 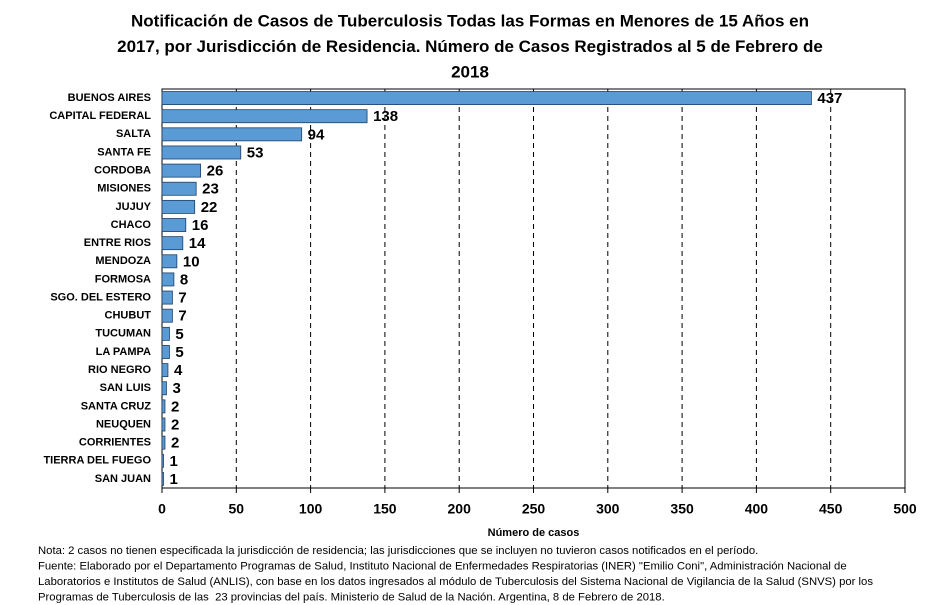 I want to click on y-tick-label: CORDOBA, so click(x=122, y=171).